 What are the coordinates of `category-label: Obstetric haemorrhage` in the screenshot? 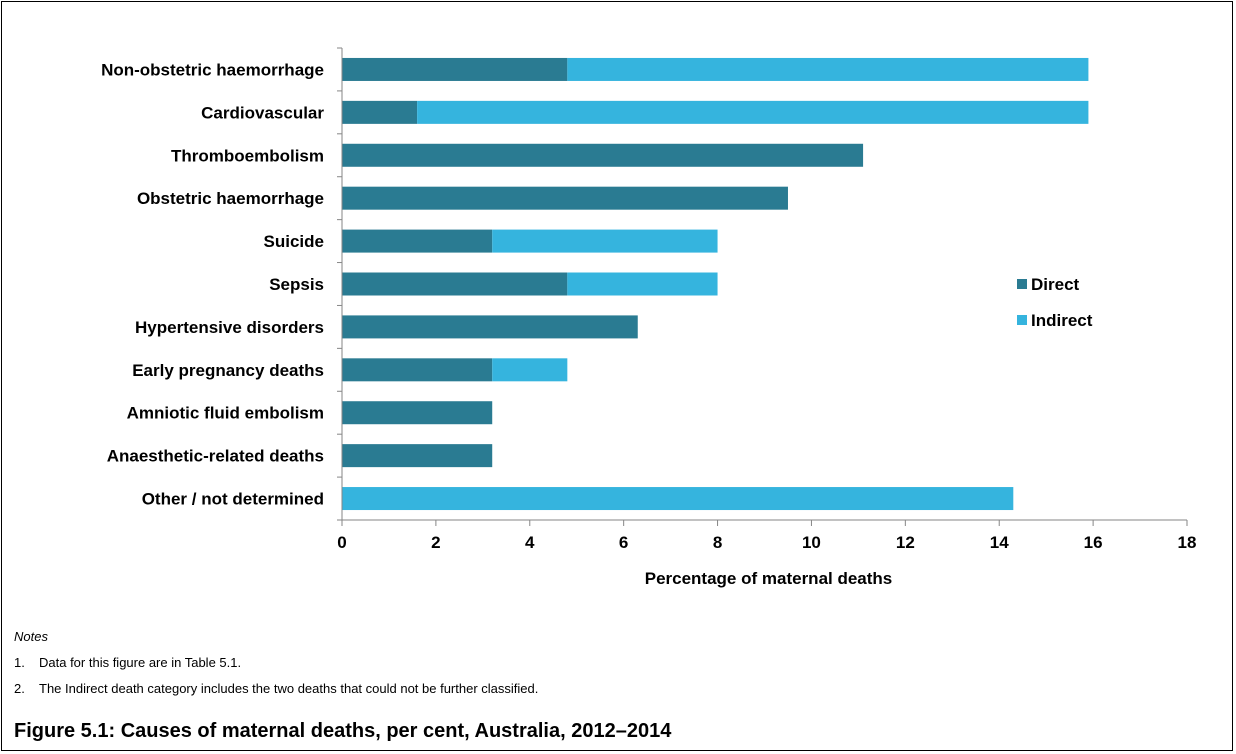 It's located at (230, 198).